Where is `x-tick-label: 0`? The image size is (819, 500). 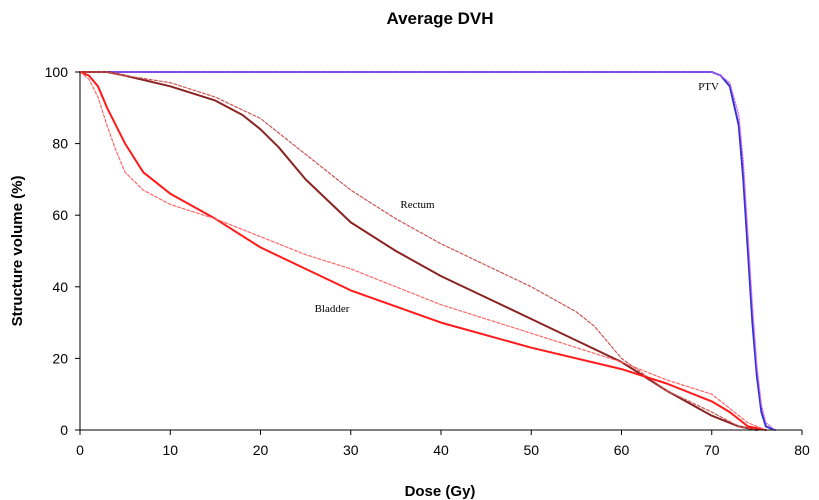 x-tick-label: 0 is located at coordinates (80, 450).